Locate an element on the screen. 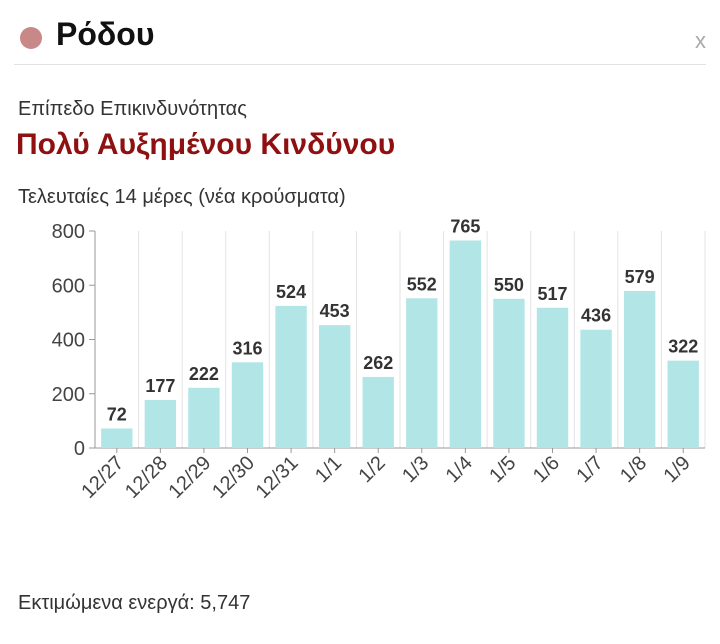  region-title: Ρόδου is located at coordinates (105, 34).